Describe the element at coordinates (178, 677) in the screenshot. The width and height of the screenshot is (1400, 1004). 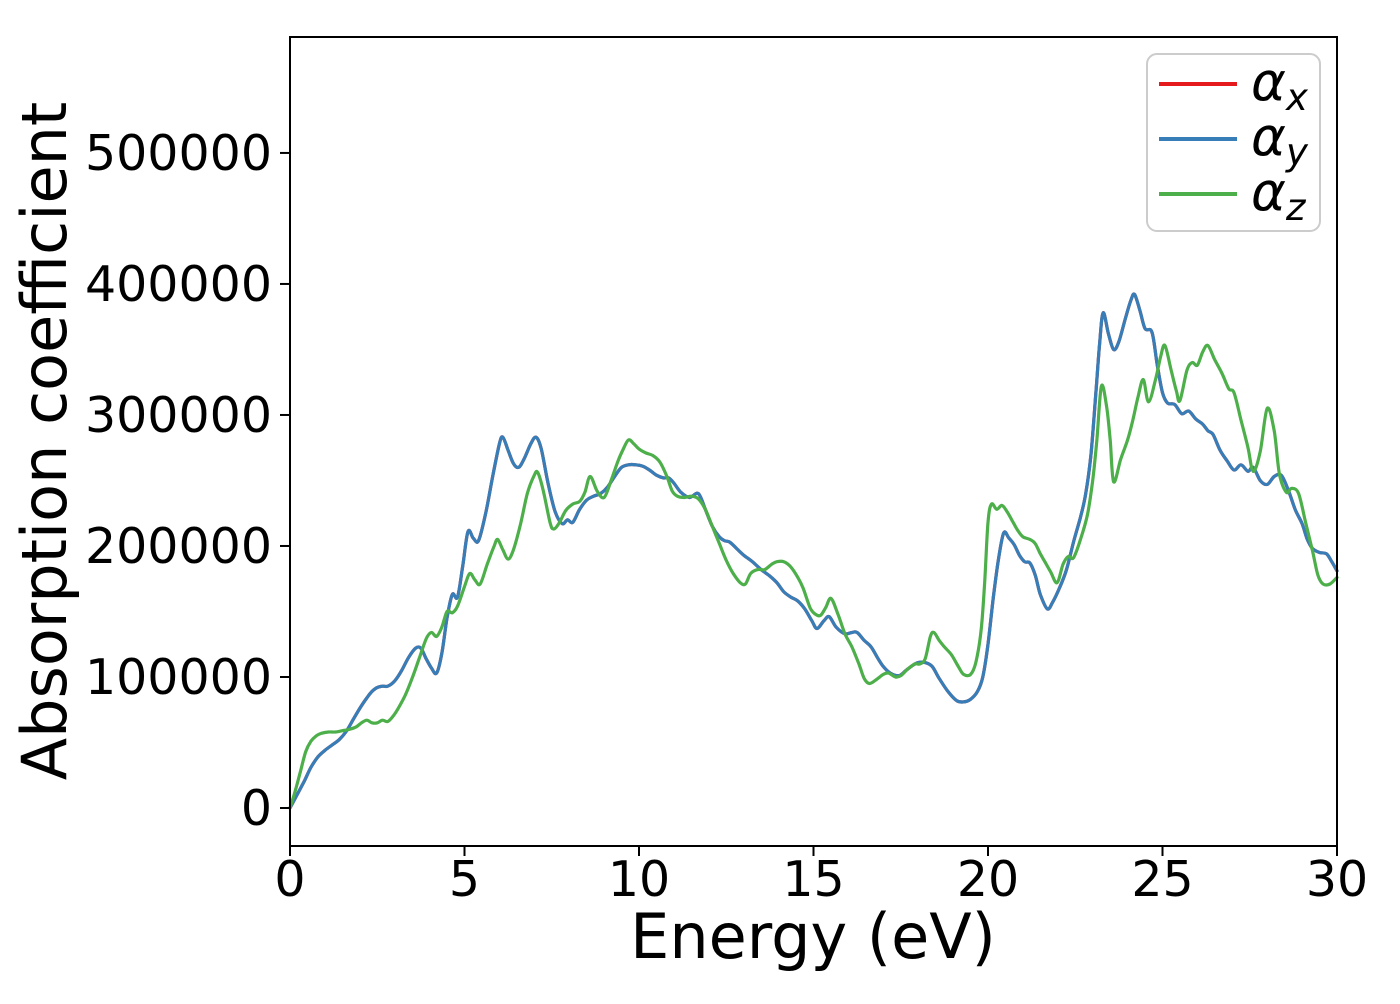
I see `y-tick-label: 100000` at that location.